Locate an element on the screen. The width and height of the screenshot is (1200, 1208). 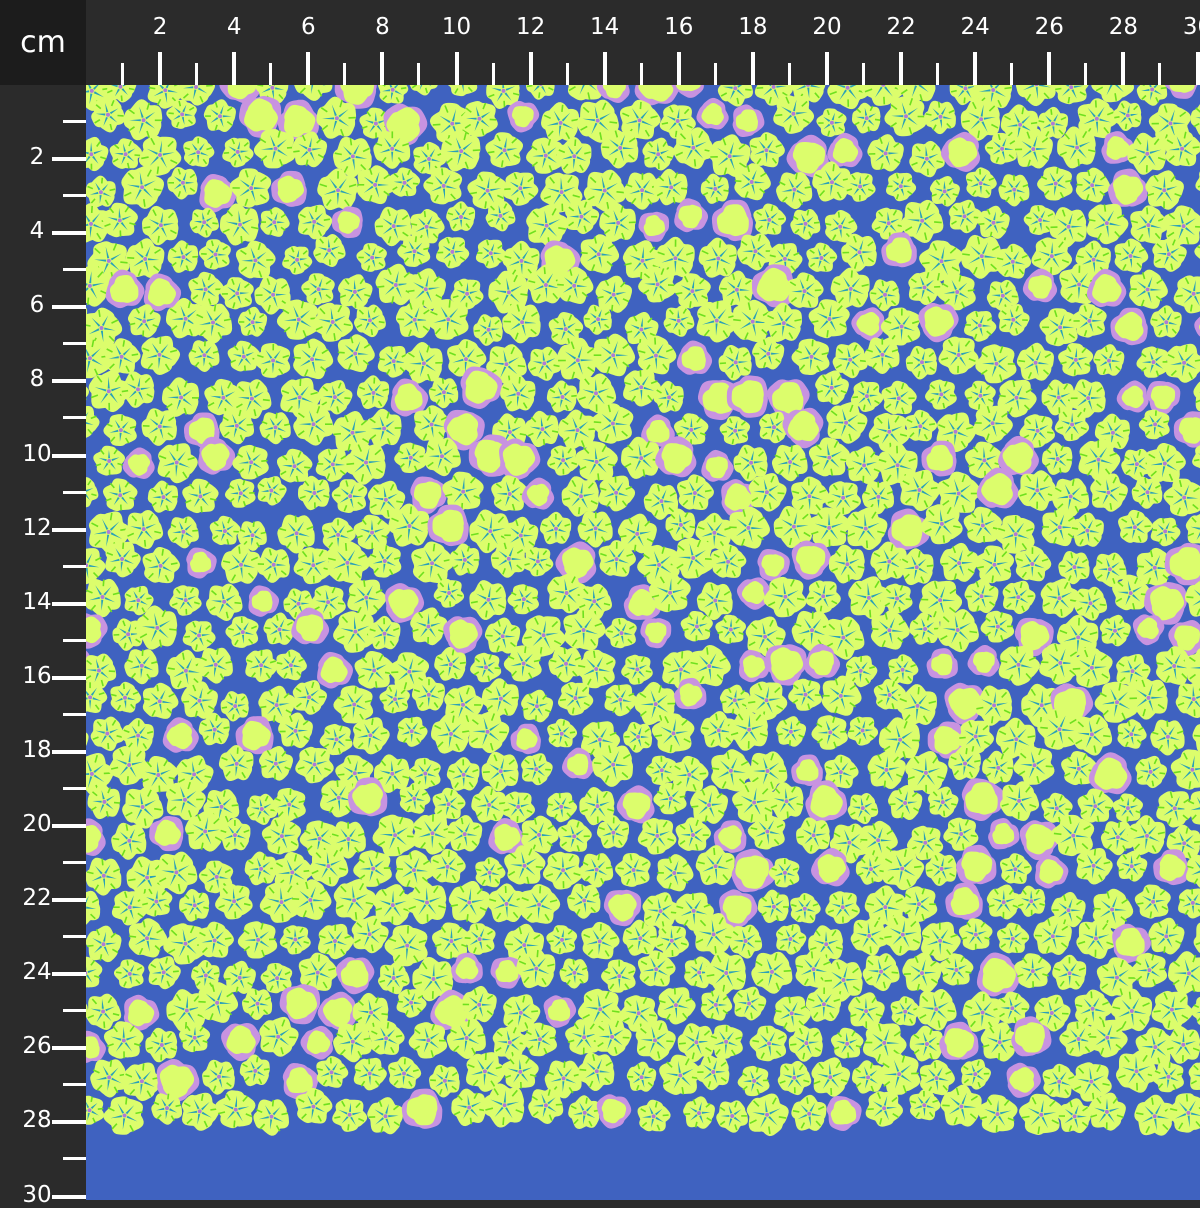
ruler-label: 2 is located at coordinates (160, 27).